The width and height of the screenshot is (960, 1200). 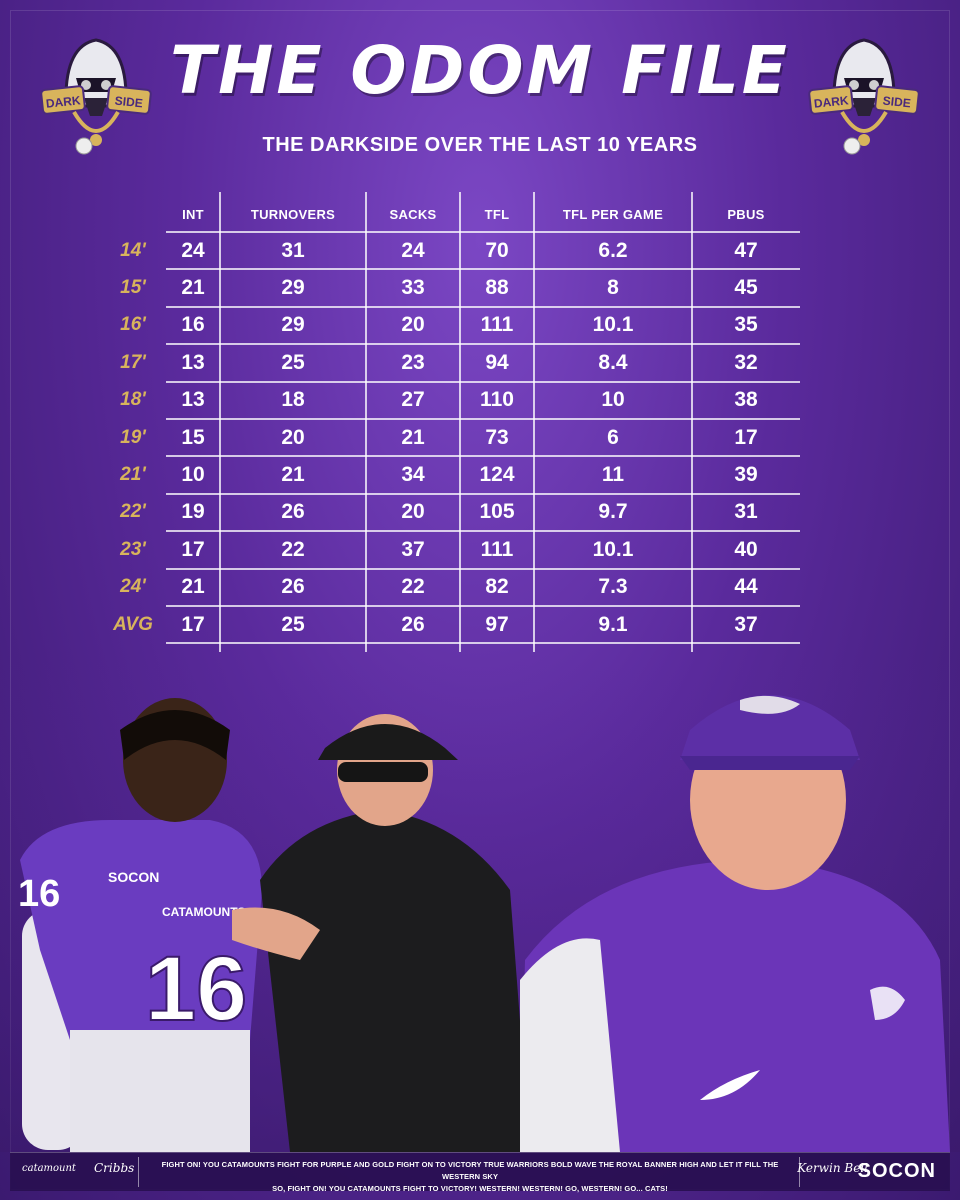 What do you see at coordinates (193, 437) in the screenshot?
I see `table-cell: 15` at bounding box center [193, 437].